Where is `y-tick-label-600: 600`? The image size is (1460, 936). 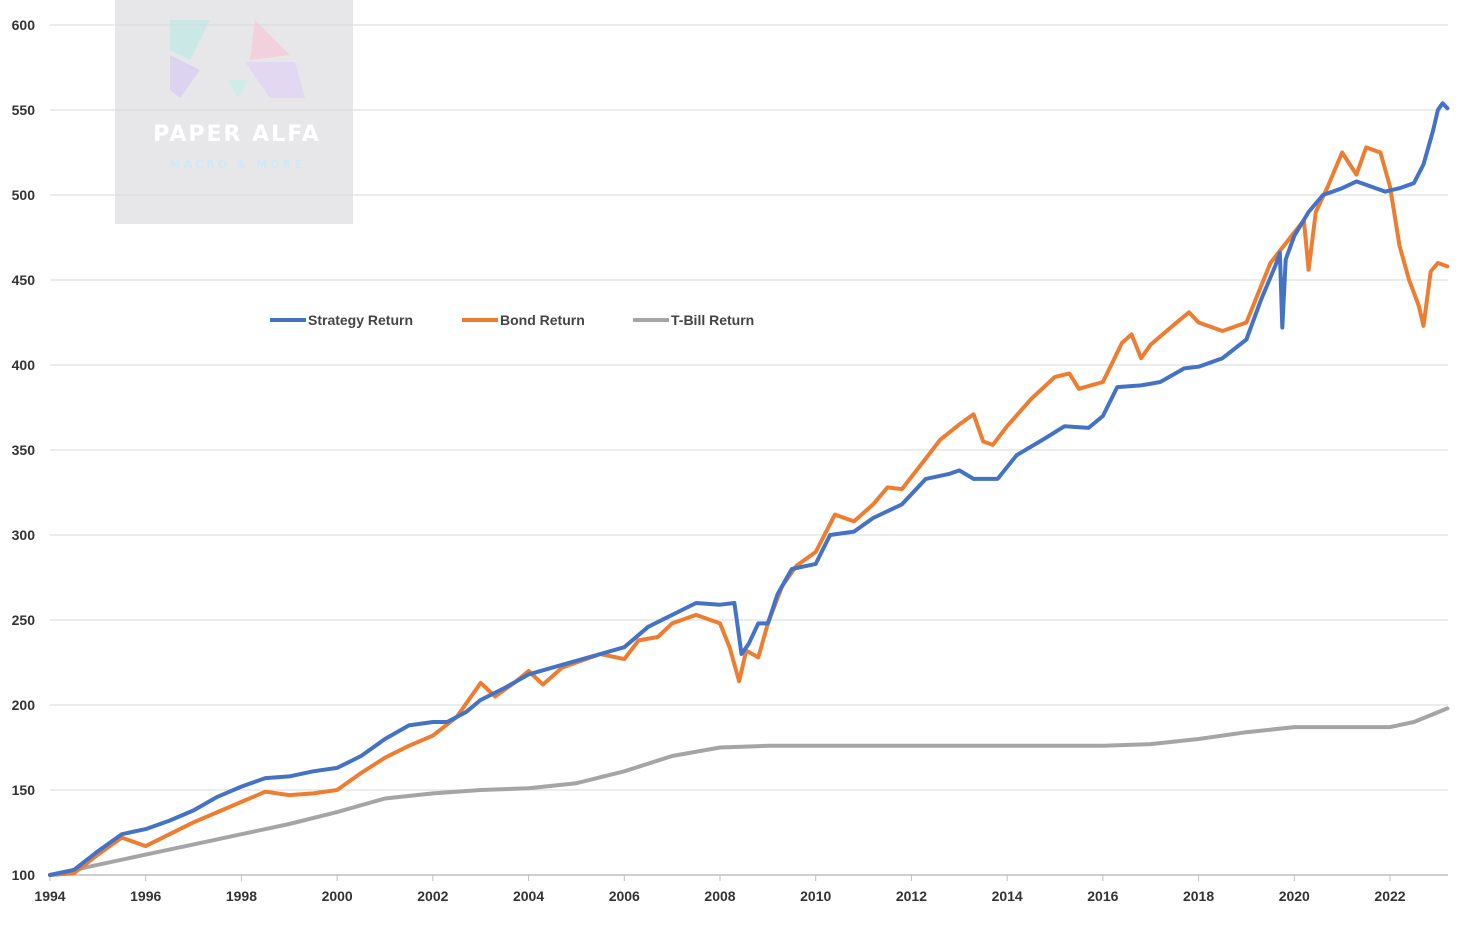 y-tick-label-600: 600 is located at coordinates (24, 25).